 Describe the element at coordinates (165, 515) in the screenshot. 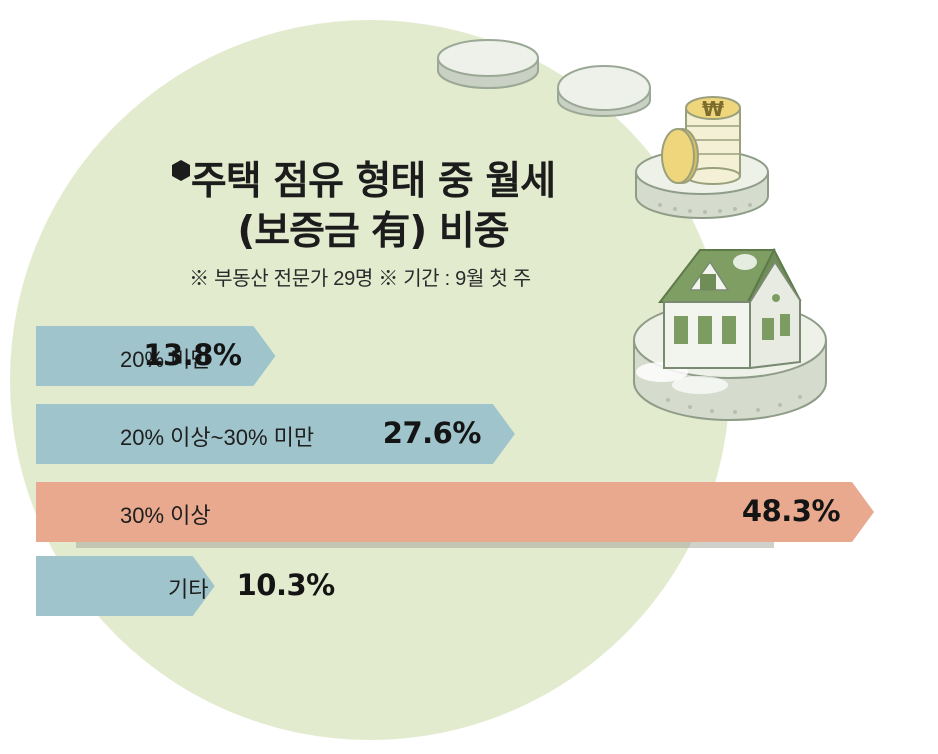

I see `category-label: 30% 이상` at that location.